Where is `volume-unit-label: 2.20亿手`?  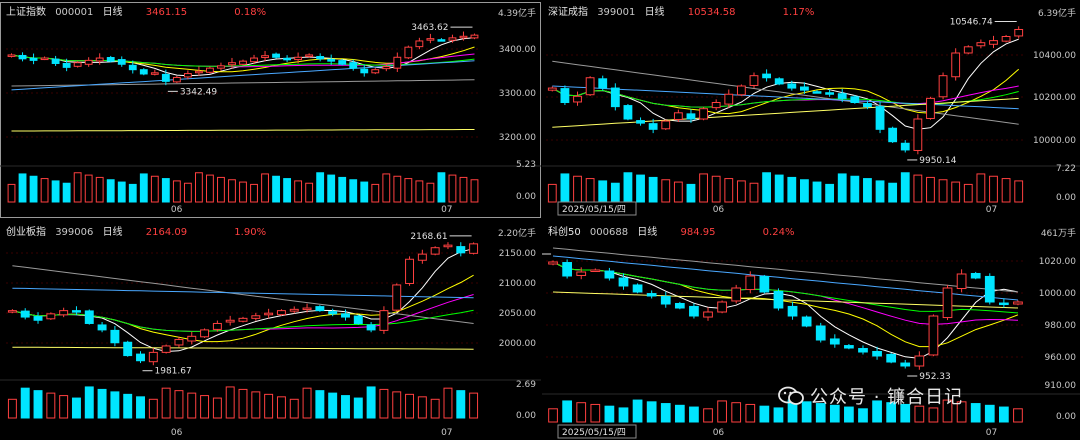
volume-unit-label: 2.20亿手 is located at coordinates (517, 233).